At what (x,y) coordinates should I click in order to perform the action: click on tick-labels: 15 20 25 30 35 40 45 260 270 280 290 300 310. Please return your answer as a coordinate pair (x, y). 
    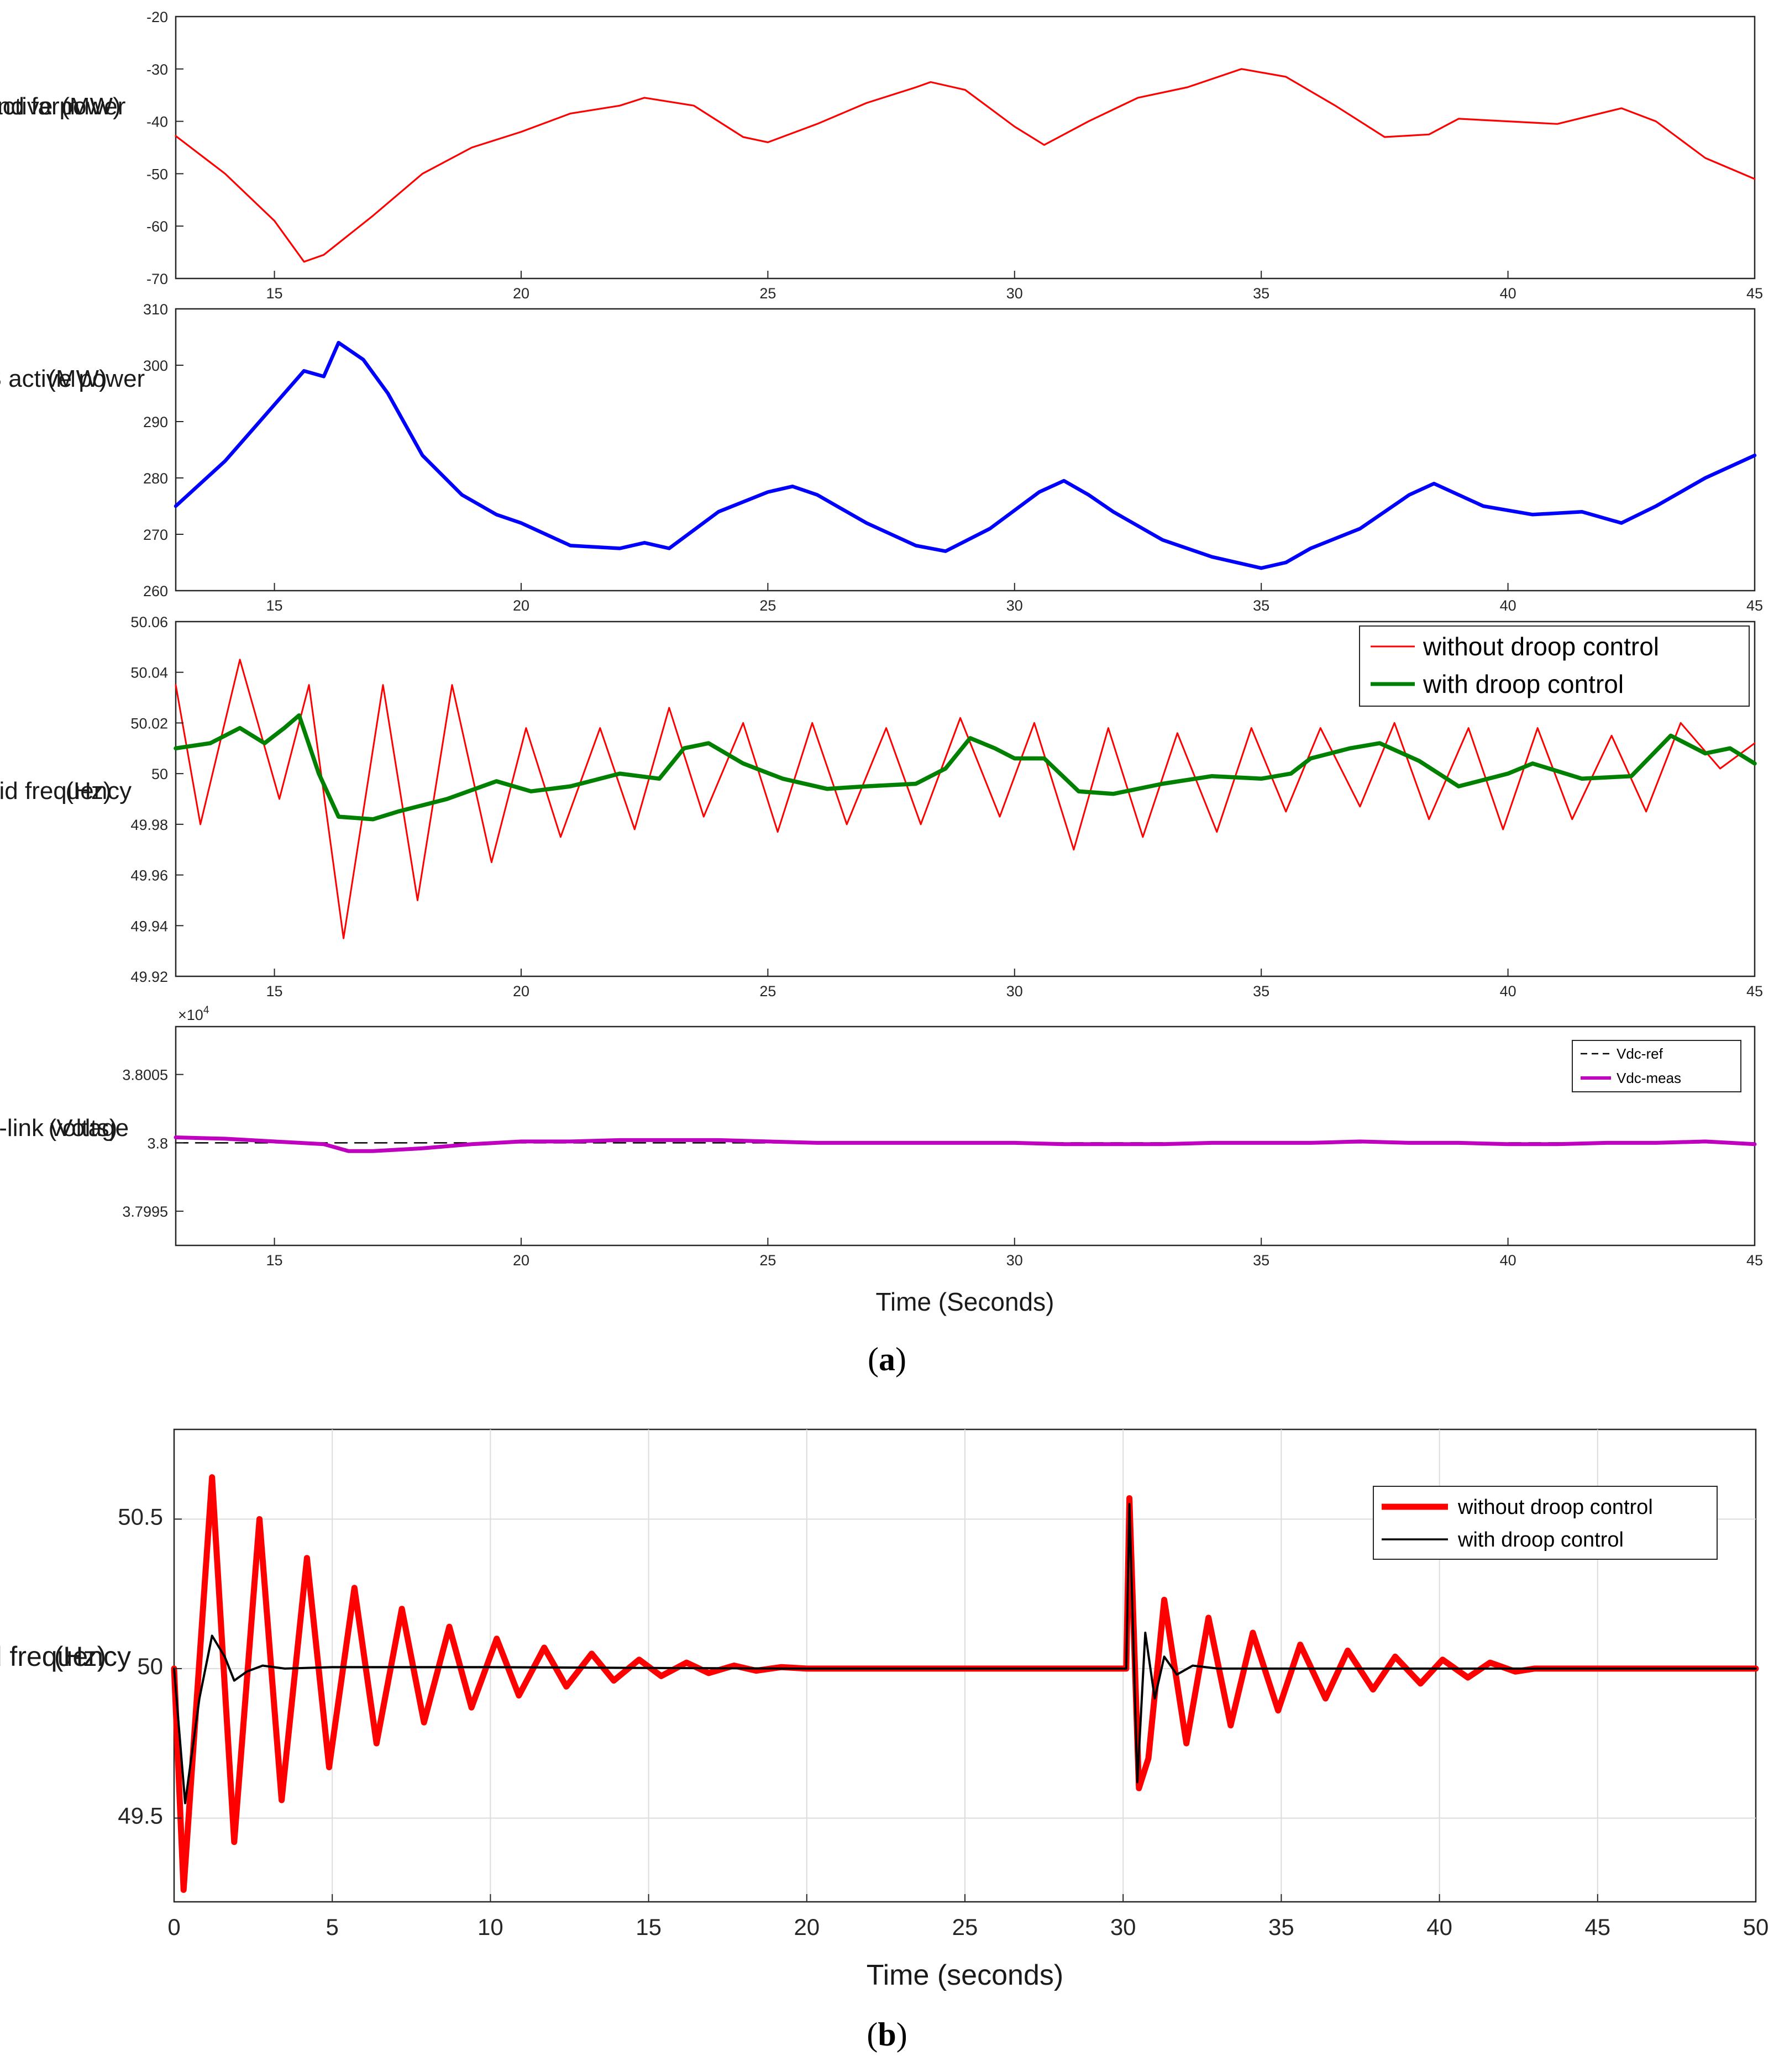
    Looking at the image, I should click on (953, 457).